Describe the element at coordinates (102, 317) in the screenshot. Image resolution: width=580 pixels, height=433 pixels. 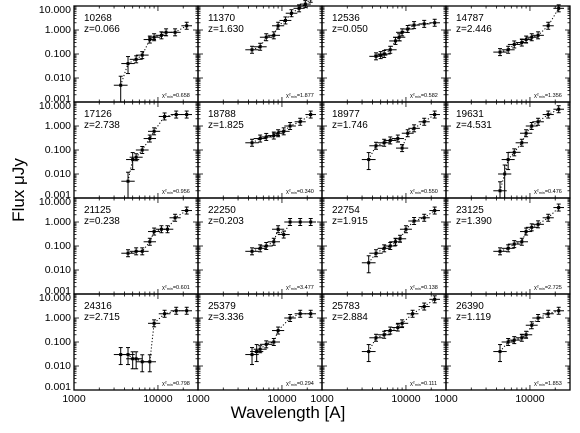
I see `redshift-label: z=2.715` at that location.